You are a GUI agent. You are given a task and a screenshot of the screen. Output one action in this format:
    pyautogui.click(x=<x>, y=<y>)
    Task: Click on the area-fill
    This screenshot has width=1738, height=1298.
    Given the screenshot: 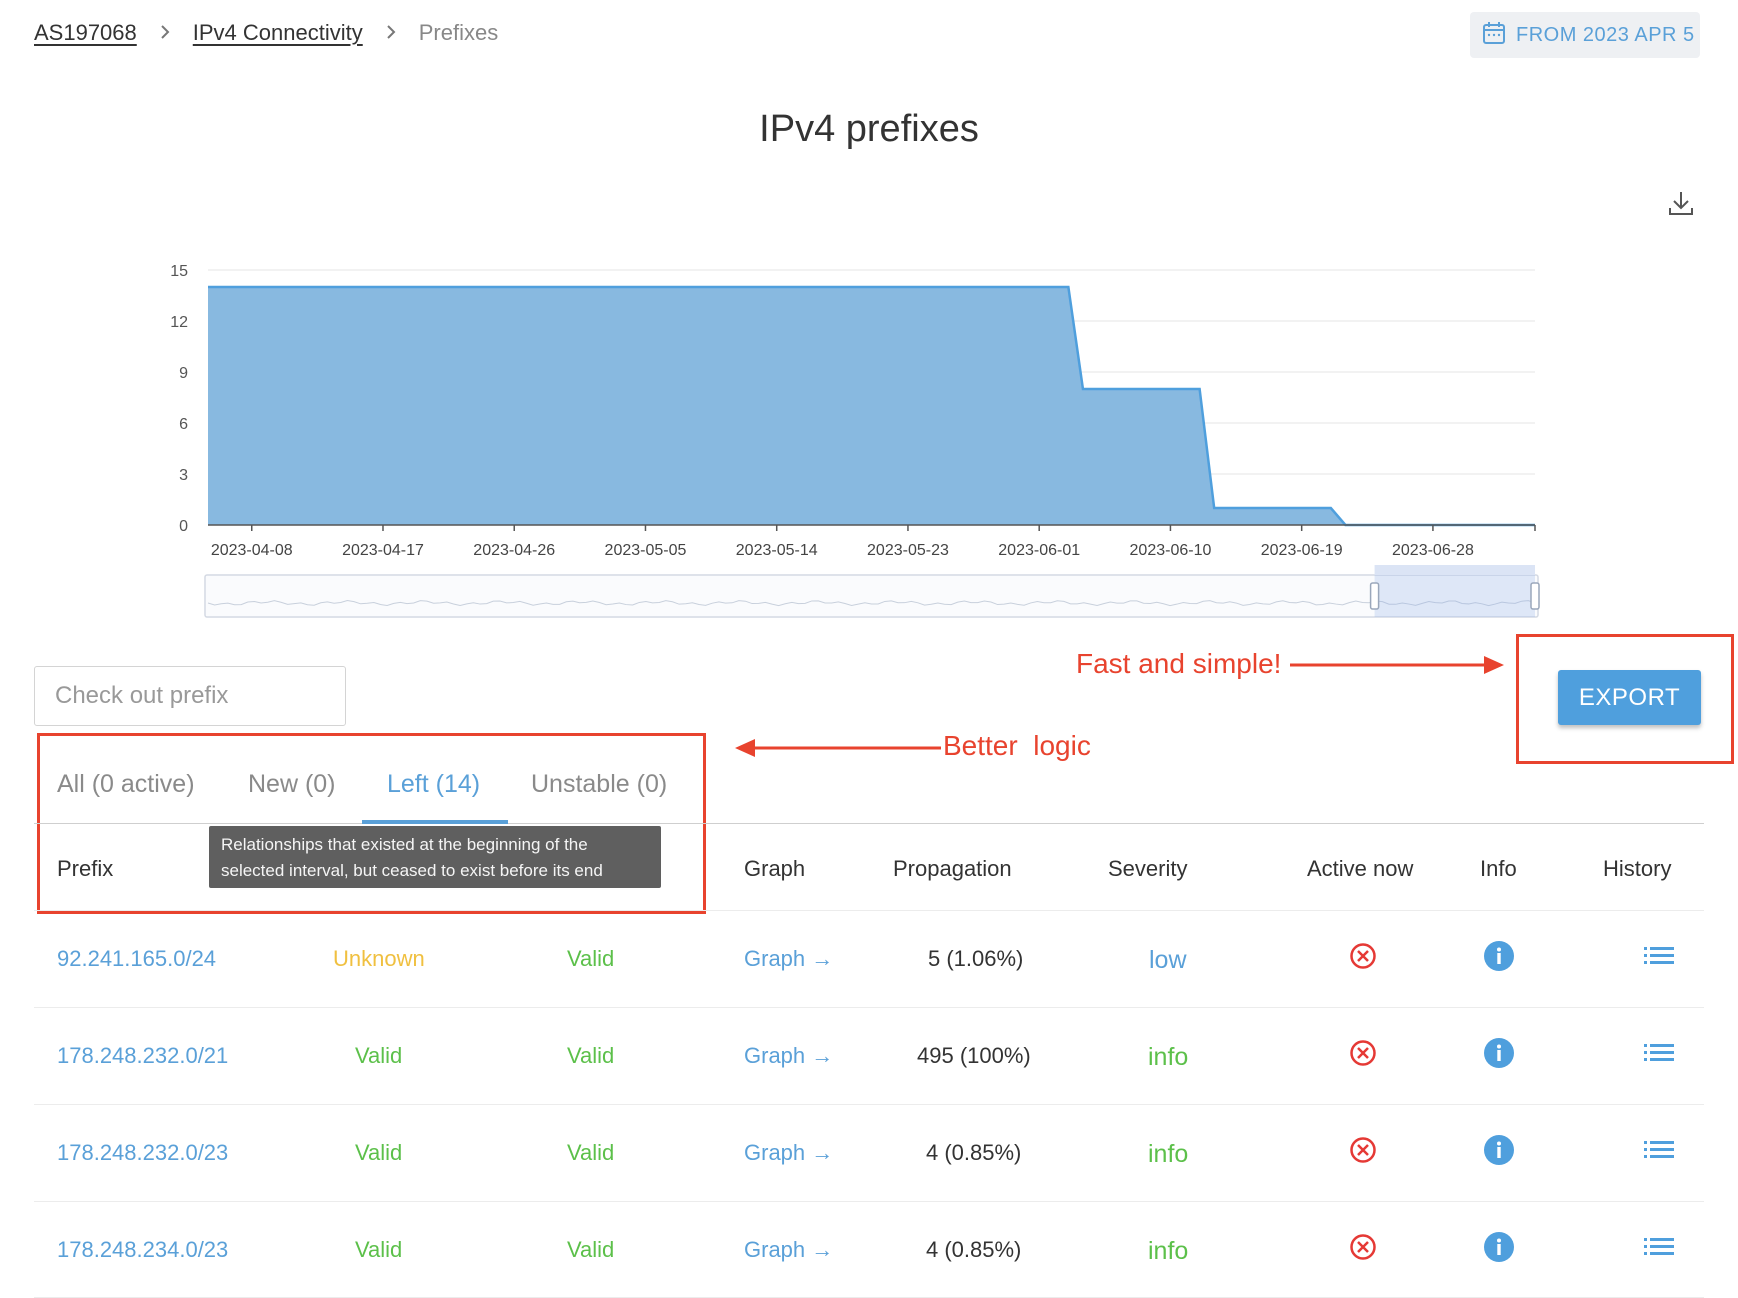 What is the action you would take?
    pyautogui.click(x=871, y=406)
    